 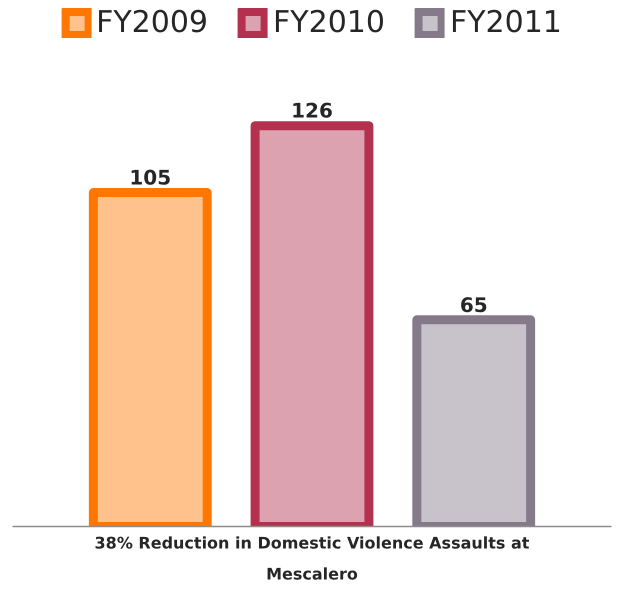 I want to click on data-label: 126, so click(x=312, y=110).